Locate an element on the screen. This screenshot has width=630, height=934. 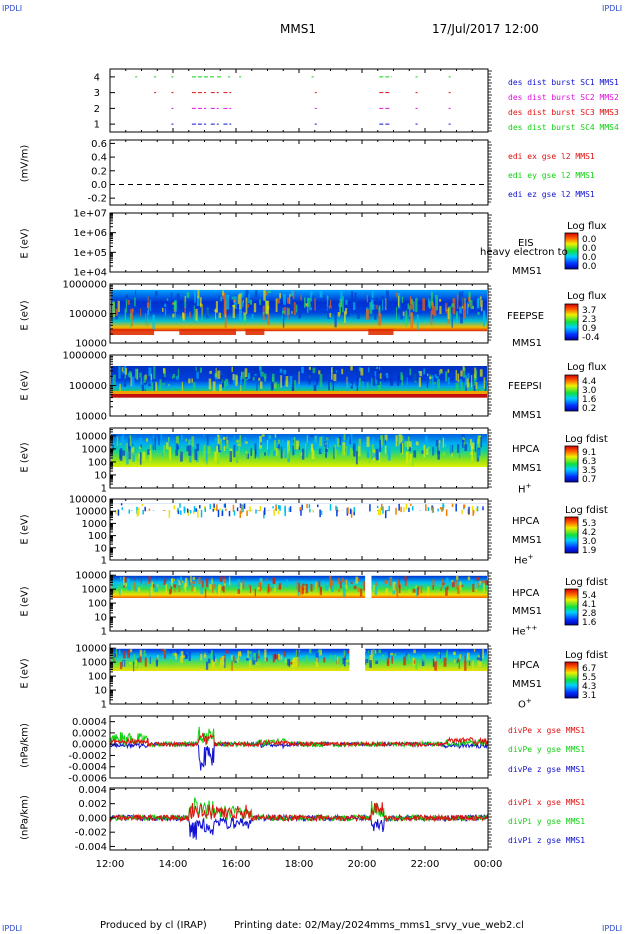
burst-legend-sc2: des dist burst SC2 MMS2 is located at coordinates (563, 97).